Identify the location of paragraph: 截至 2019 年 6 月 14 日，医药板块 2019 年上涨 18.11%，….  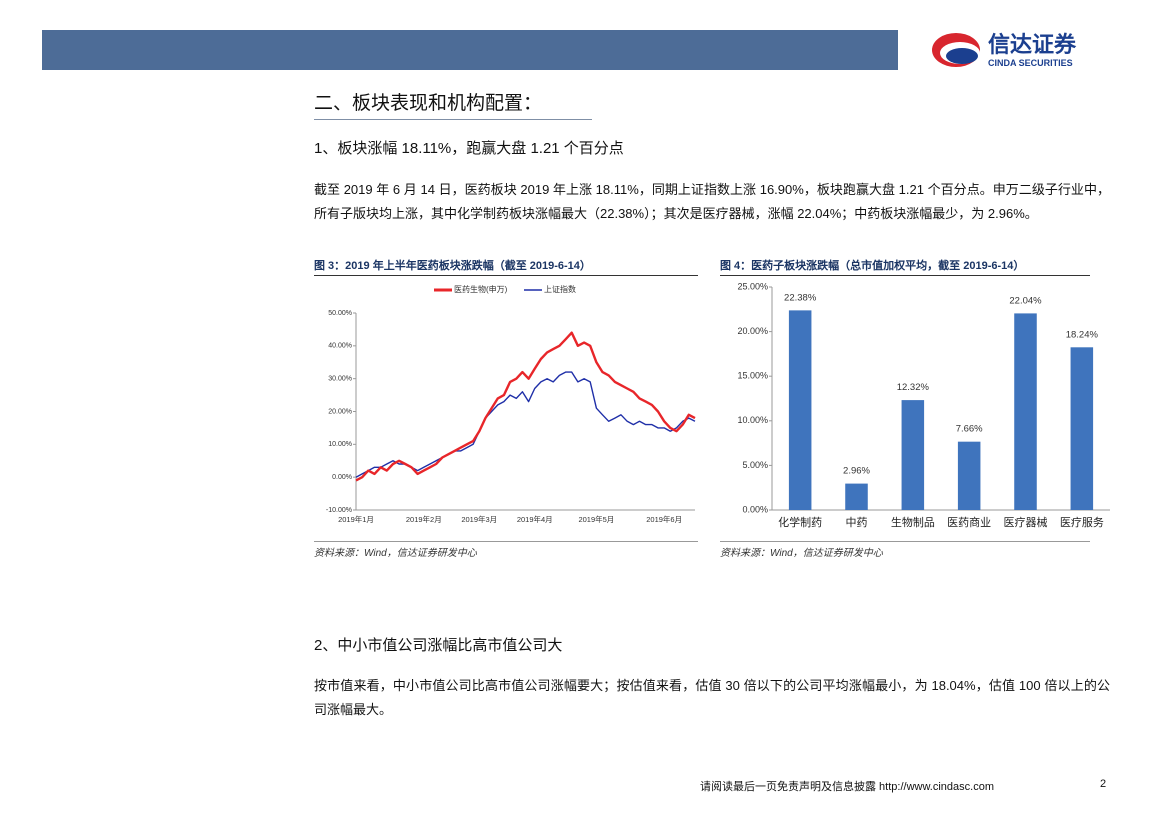
(712, 201).